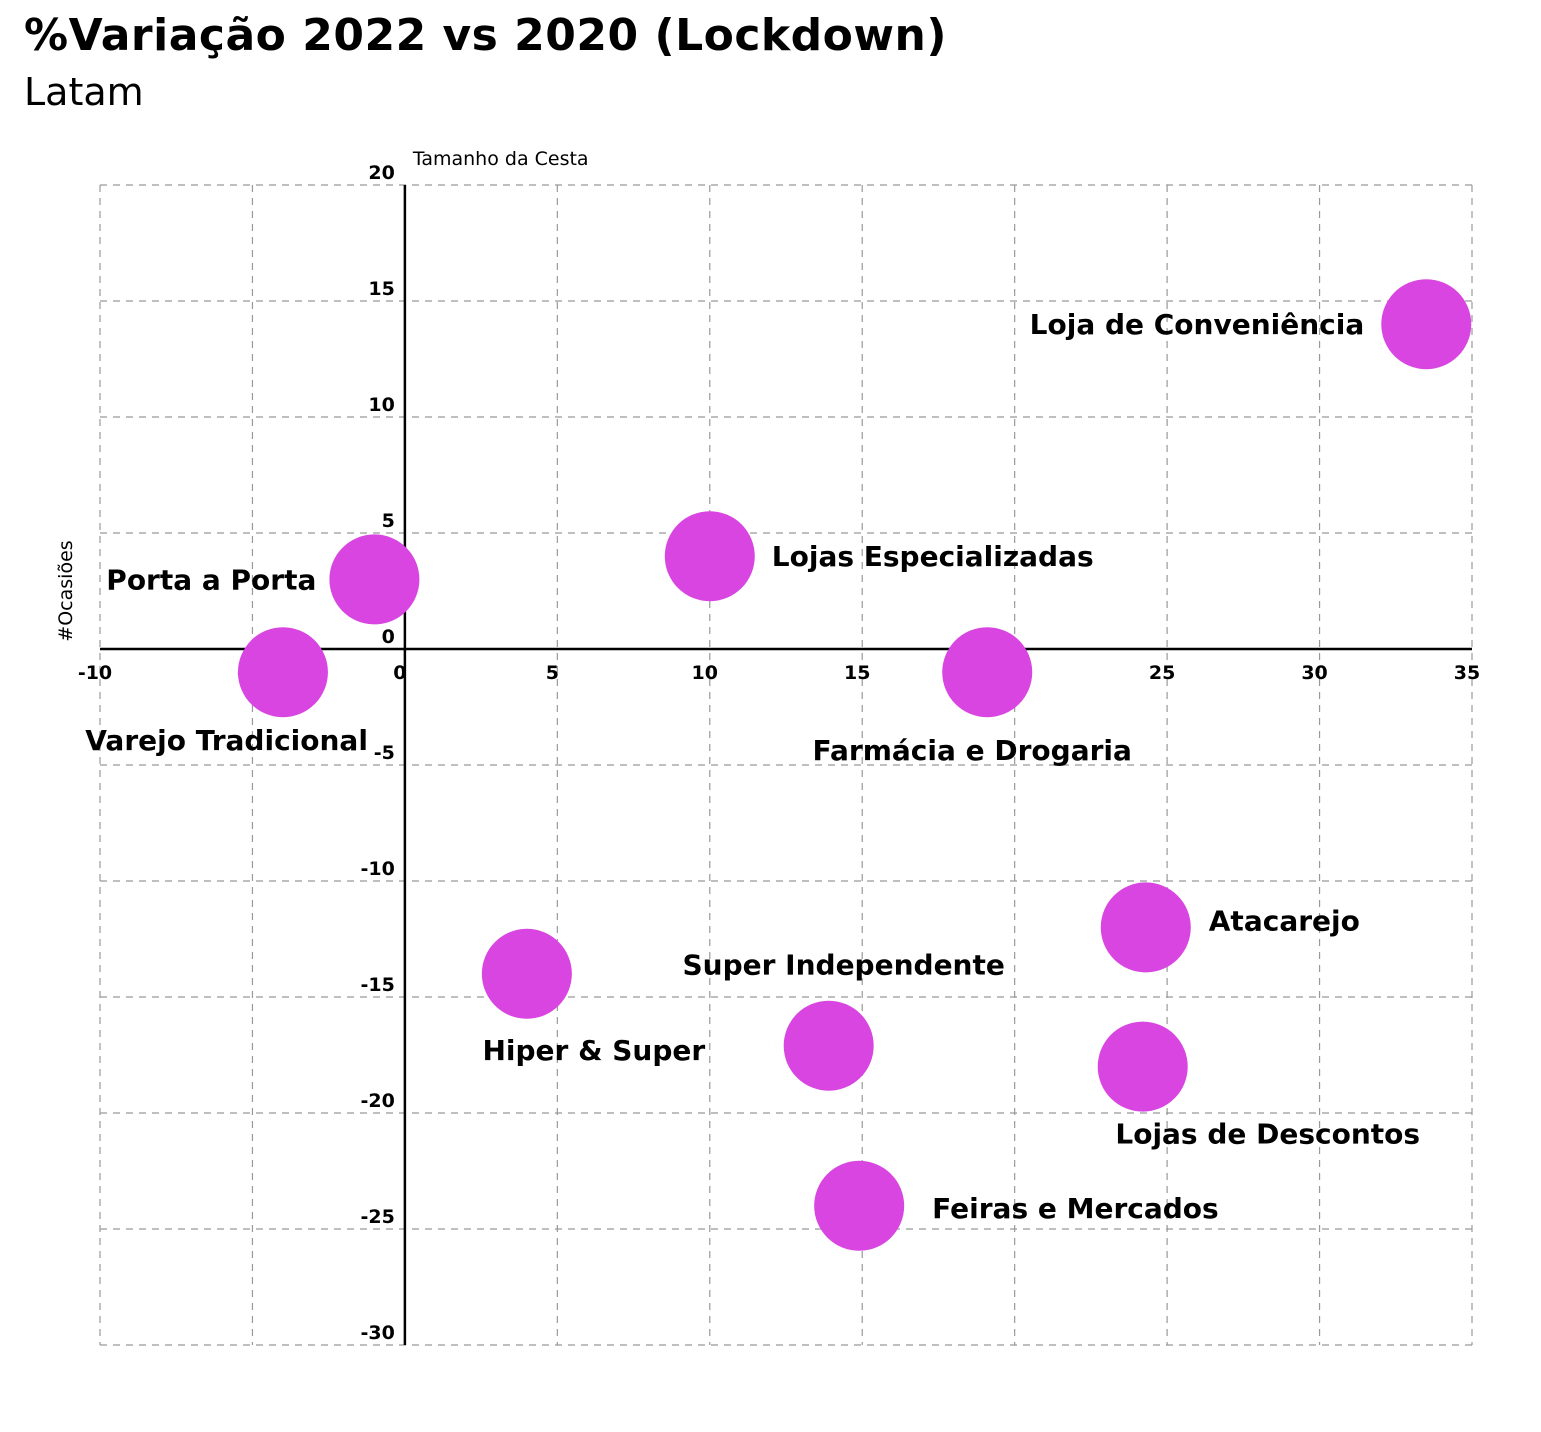 Image resolution: width=1541 pixels, height=1432 pixels. I want to click on y-tick-label: -20, so click(378, 1101).